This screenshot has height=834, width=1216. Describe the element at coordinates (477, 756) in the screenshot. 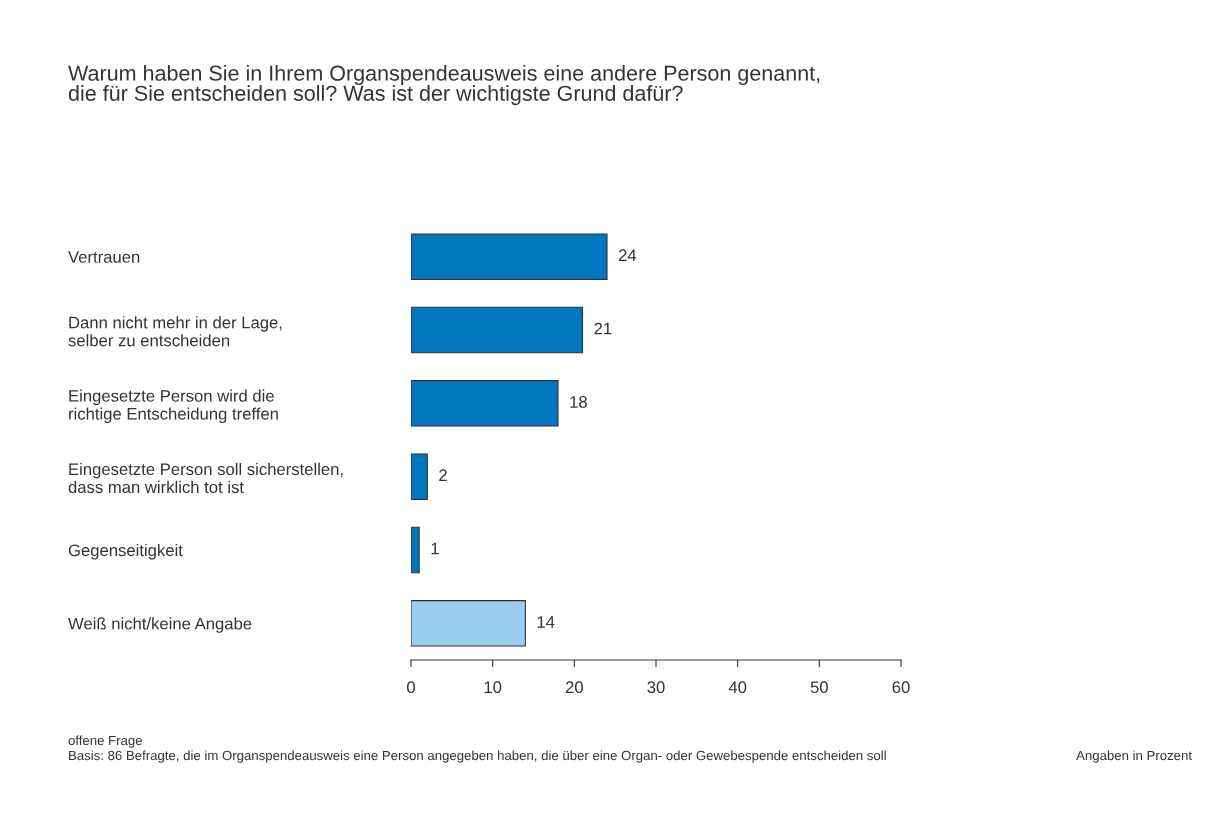

I see `text: Basis: 86 Befragte, die im Organspendeausweis eine Person angegeben haben, die über eine Organ- oder Gewebespende entscheiden soll` at that location.